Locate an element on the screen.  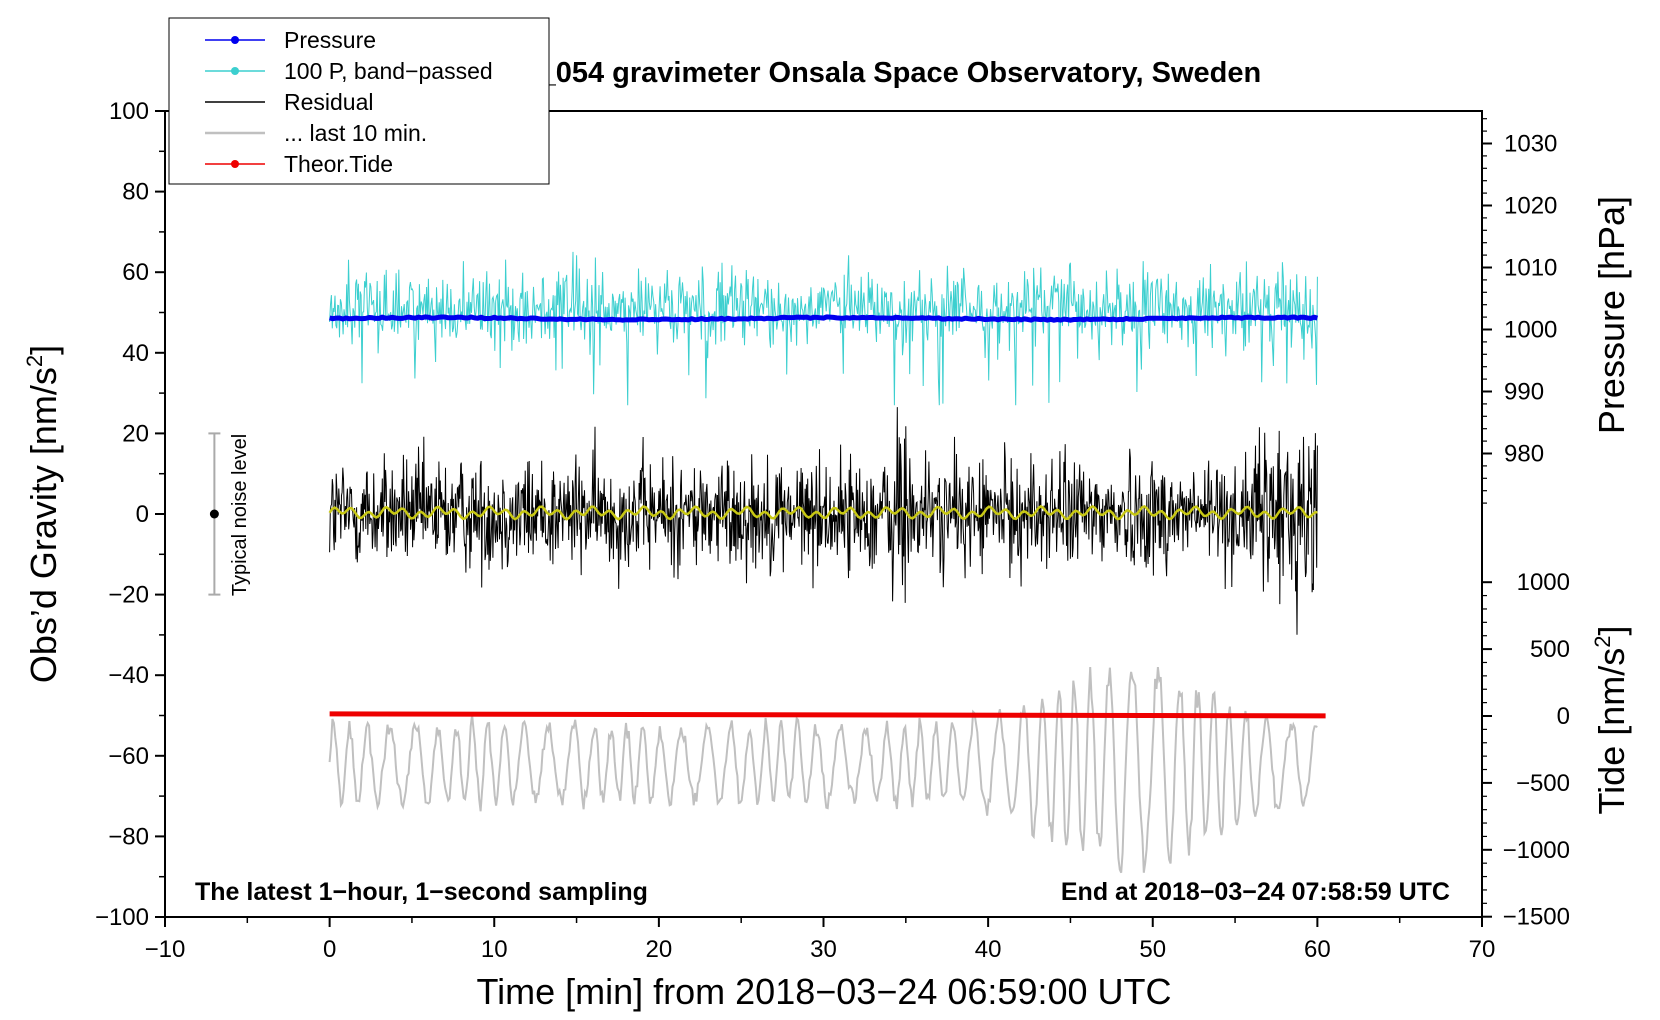
y-axis-label-left-main: Obs’d Gravity [nm/s is located at coordinates (43, 525).